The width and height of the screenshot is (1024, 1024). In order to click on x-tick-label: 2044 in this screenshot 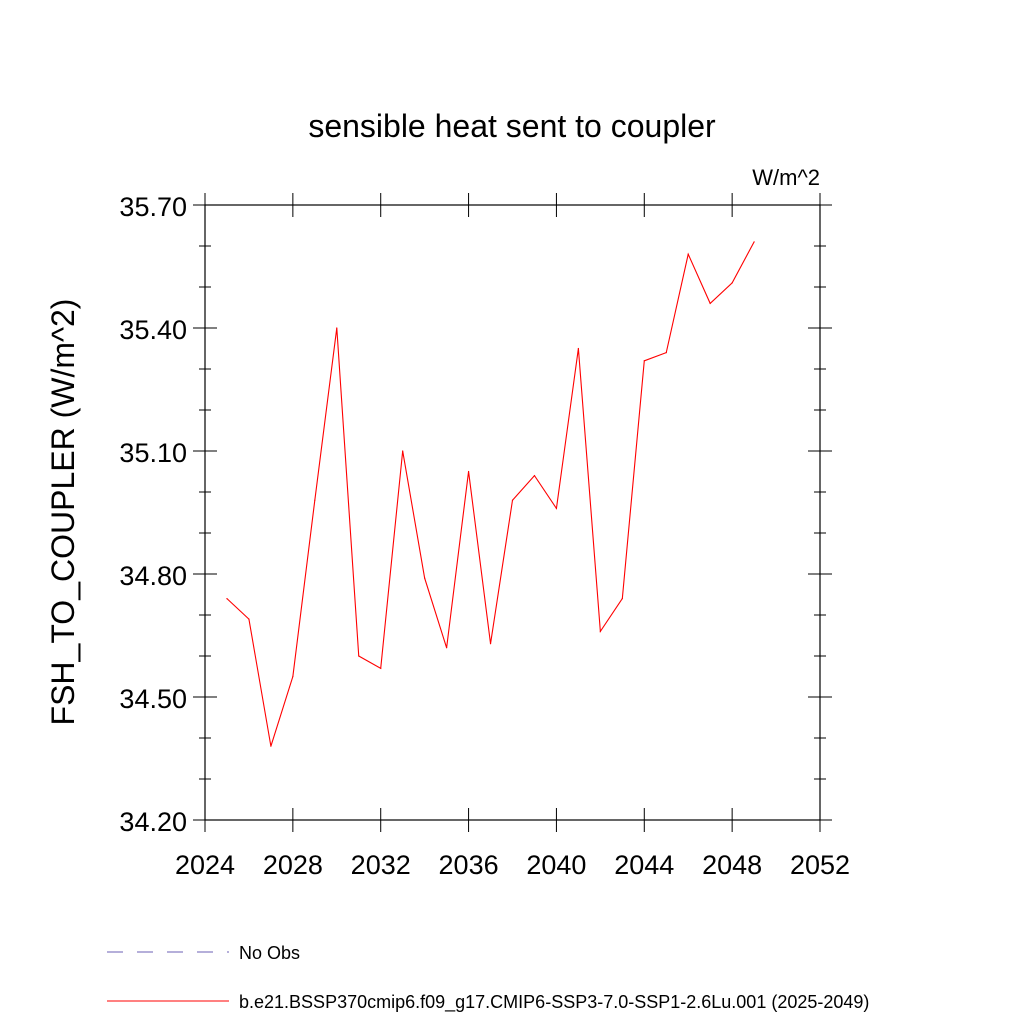, I will do `click(644, 865)`.